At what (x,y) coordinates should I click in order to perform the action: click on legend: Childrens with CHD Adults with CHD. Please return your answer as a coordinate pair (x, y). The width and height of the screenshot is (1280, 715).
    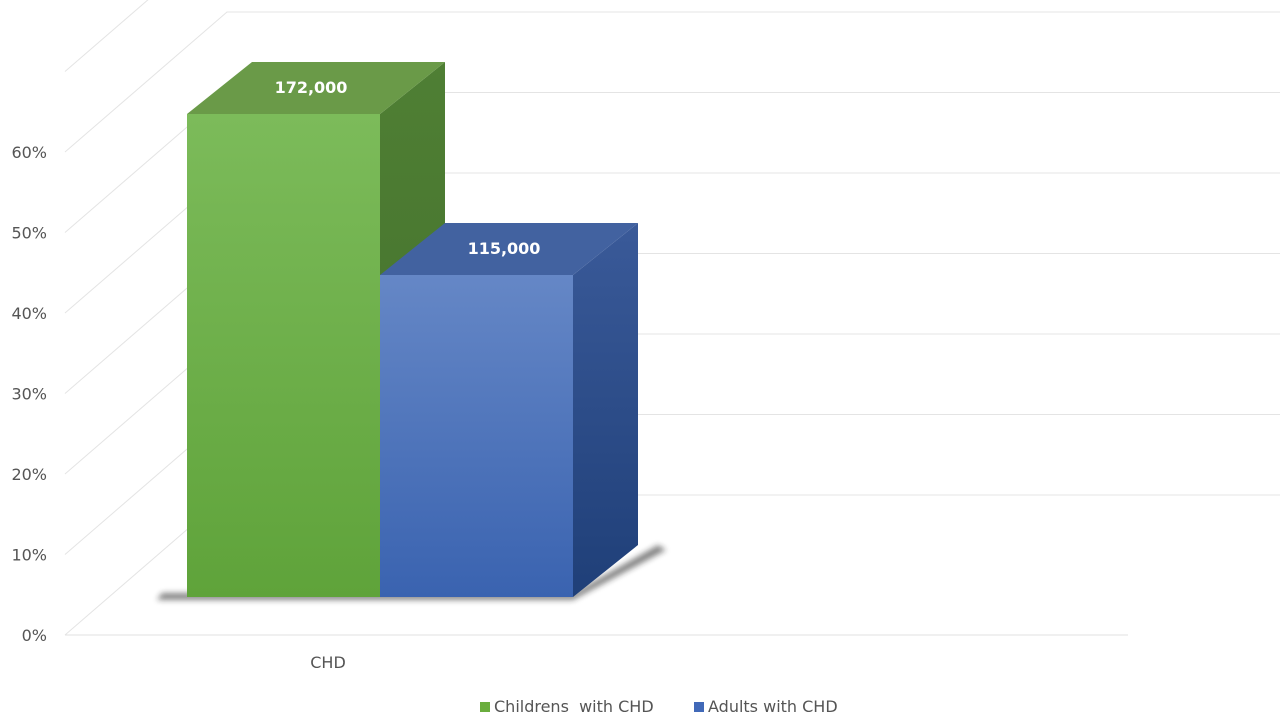
    Looking at the image, I should click on (659, 706).